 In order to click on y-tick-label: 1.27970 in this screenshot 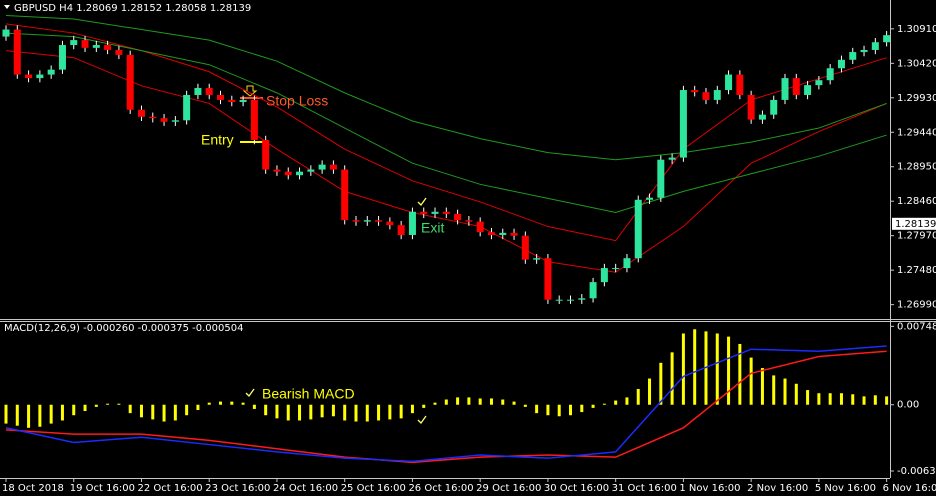, I will do `click(916, 236)`.